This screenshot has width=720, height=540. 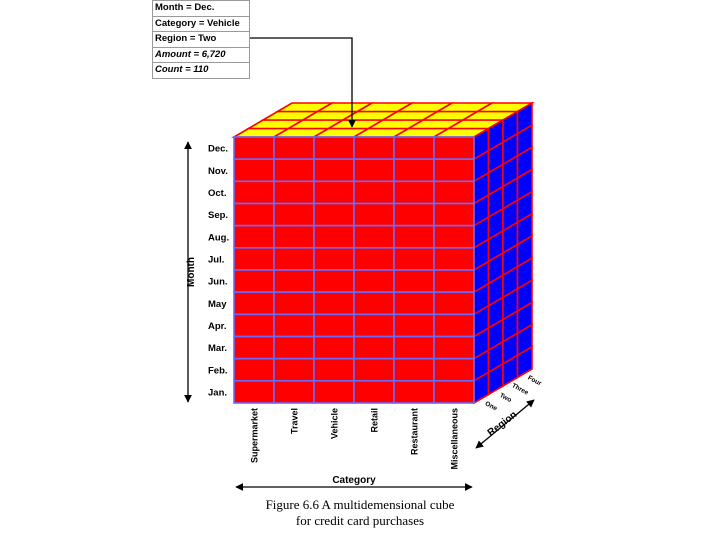 What do you see at coordinates (360, 520) in the screenshot?
I see `caption-line-2: for credit card purchases` at bounding box center [360, 520].